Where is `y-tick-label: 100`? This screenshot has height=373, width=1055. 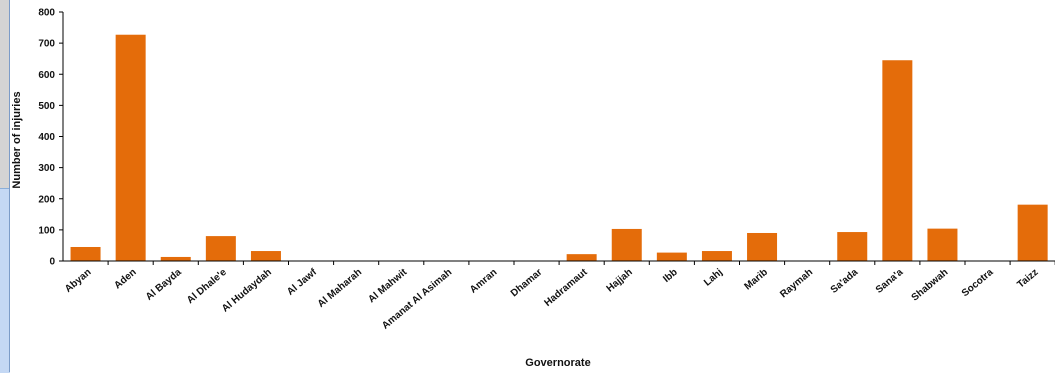 y-tick-label: 100 is located at coordinates (46, 230).